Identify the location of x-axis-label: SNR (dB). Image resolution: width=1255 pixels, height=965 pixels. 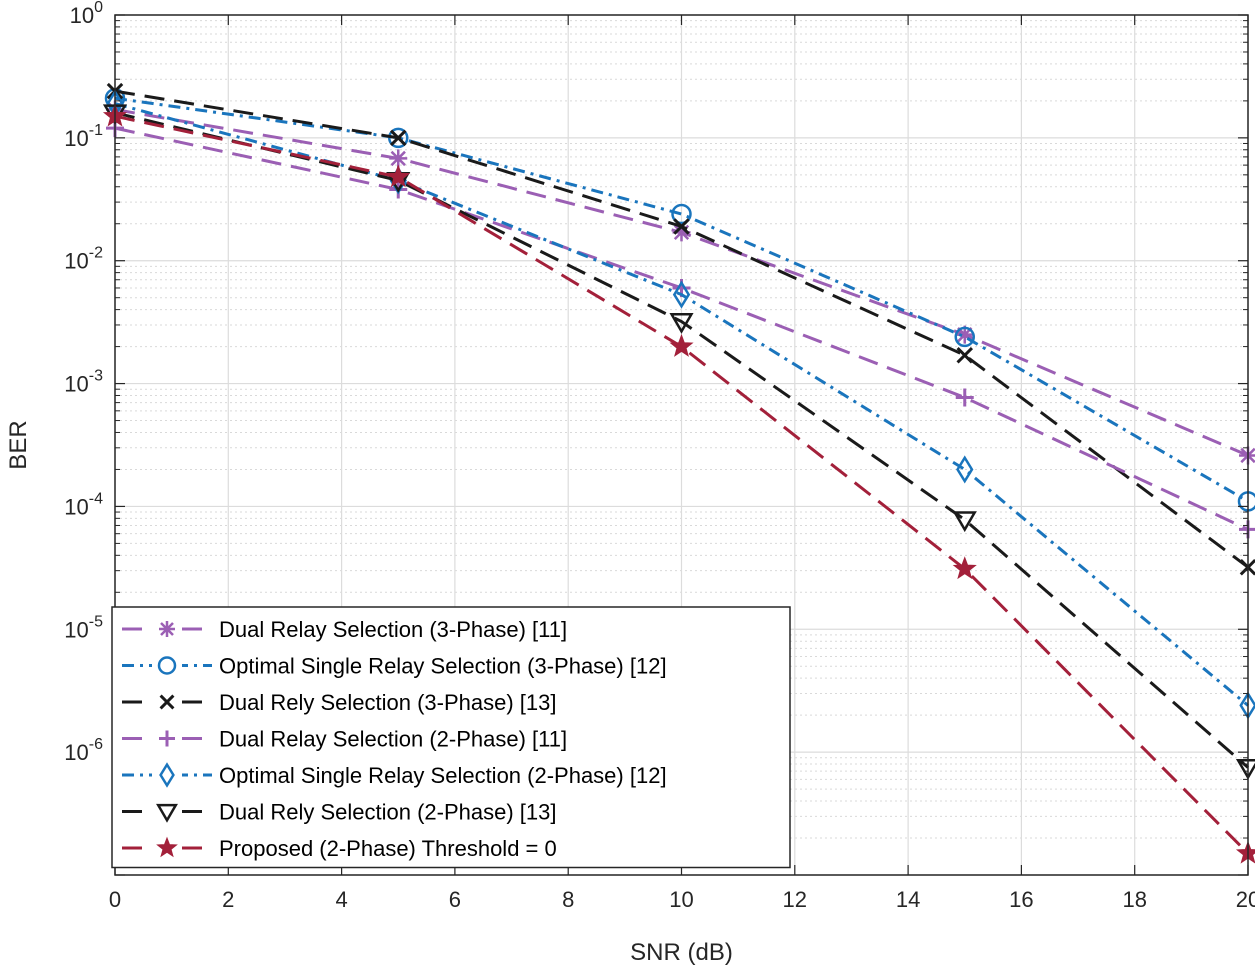
(681, 952).